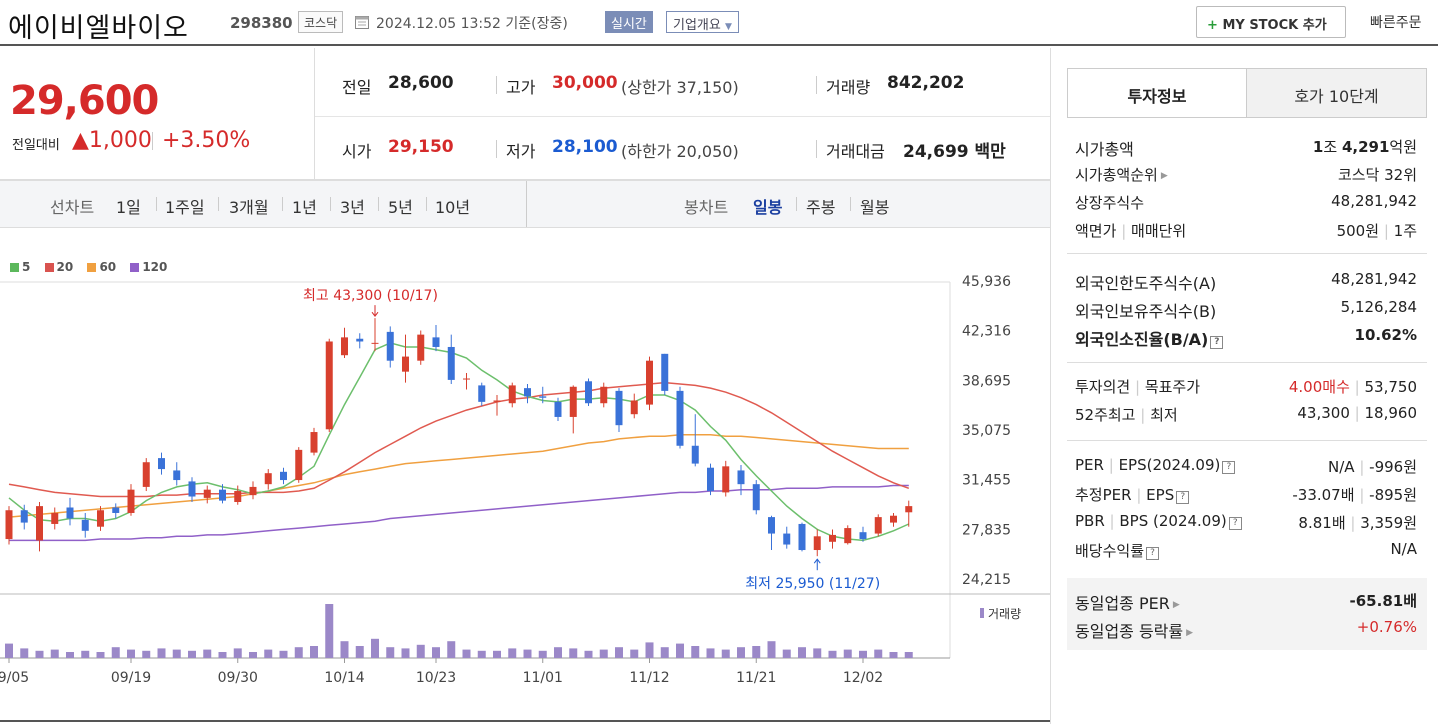  Describe the element at coordinates (585, 147) in the screenshot. I see `low-value: 28,100` at that location.